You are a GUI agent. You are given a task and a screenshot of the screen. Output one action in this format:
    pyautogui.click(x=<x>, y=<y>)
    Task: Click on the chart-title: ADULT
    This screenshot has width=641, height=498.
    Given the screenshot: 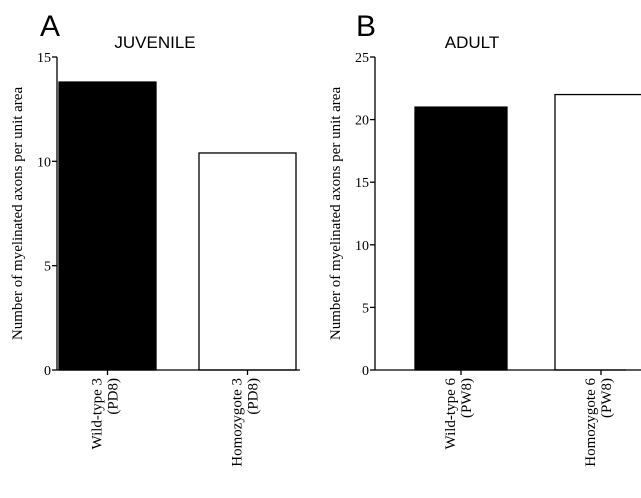 What is the action you would take?
    pyautogui.click(x=472, y=42)
    